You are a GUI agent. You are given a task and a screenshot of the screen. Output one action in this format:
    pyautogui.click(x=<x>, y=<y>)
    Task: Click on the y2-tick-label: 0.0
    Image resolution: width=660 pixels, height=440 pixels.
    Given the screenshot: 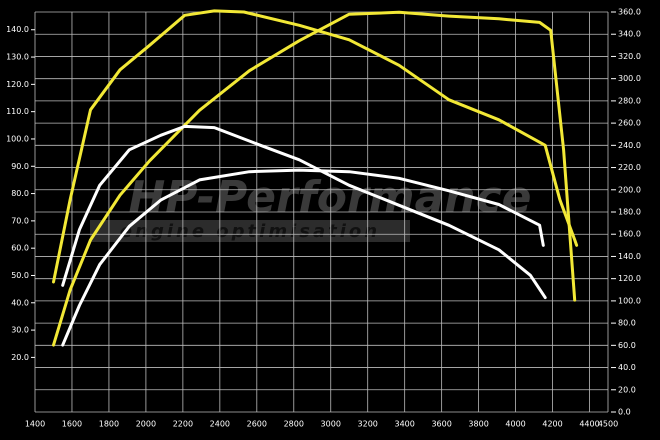 What is the action you would take?
    pyautogui.click(x=624, y=412)
    